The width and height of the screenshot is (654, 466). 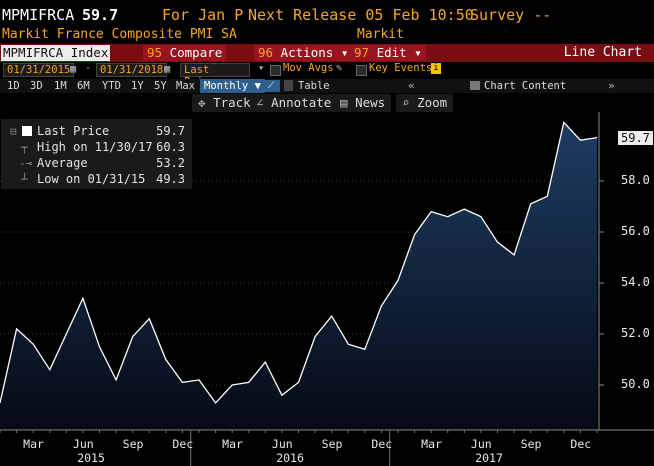 I want to click on period-ytd: YTD, so click(x=111, y=86).